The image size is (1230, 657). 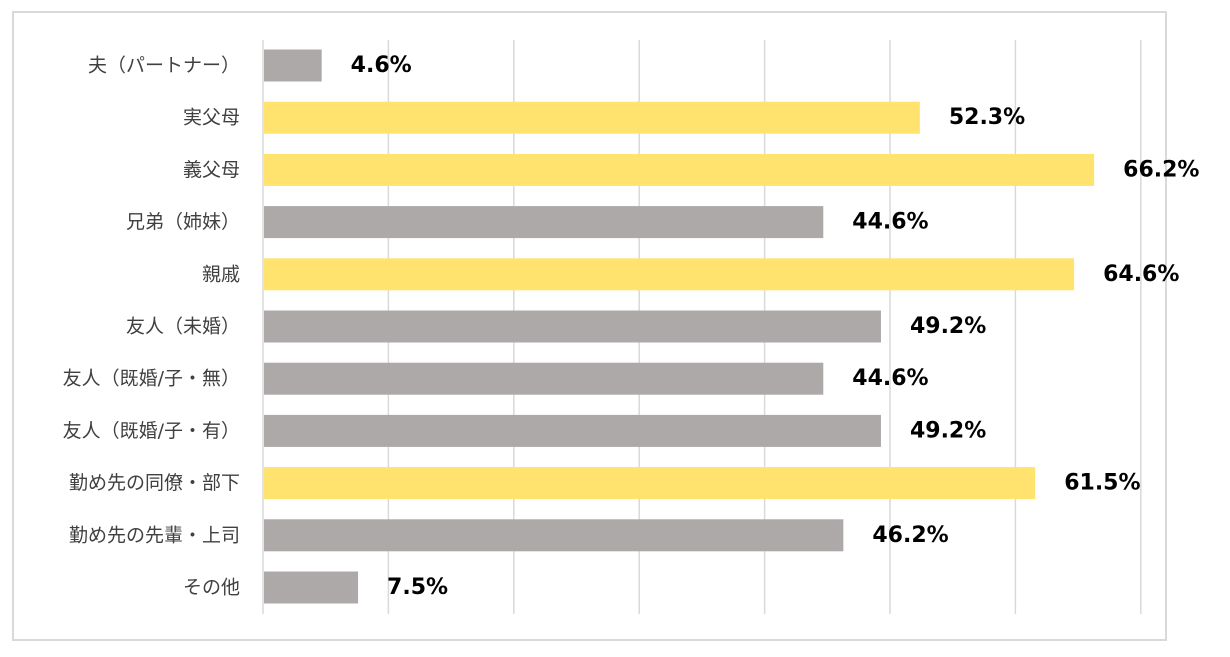 What do you see at coordinates (381, 65) in the screenshot?
I see `value-label: 4.6%` at bounding box center [381, 65].